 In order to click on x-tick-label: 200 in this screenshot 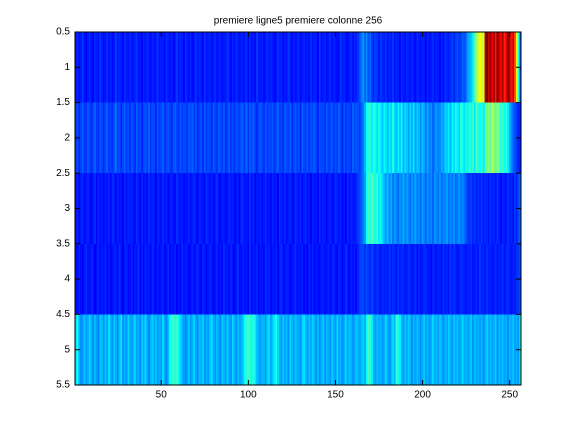, I will do `click(422, 395)`.